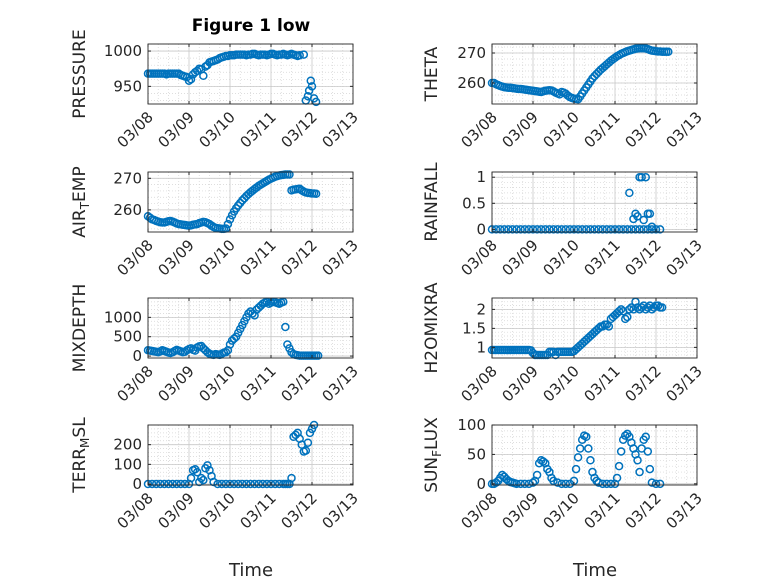  Describe the element at coordinates (476, 454) in the screenshot. I see `y-tick-label: 50` at that location.